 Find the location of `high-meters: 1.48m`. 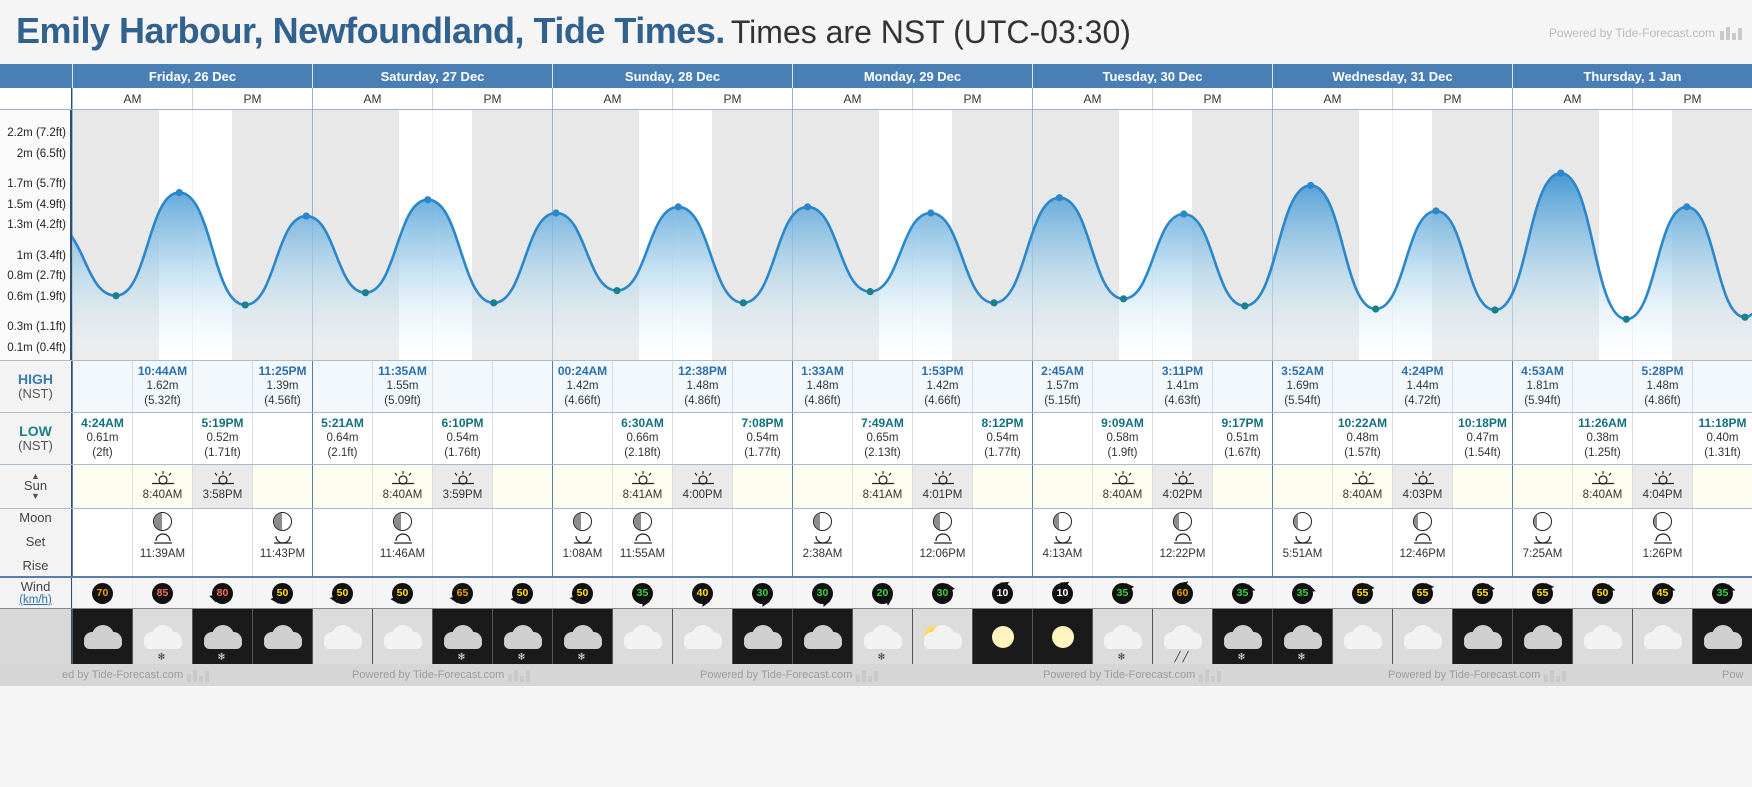

high-meters: 1.48m is located at coordinates (702, 386).